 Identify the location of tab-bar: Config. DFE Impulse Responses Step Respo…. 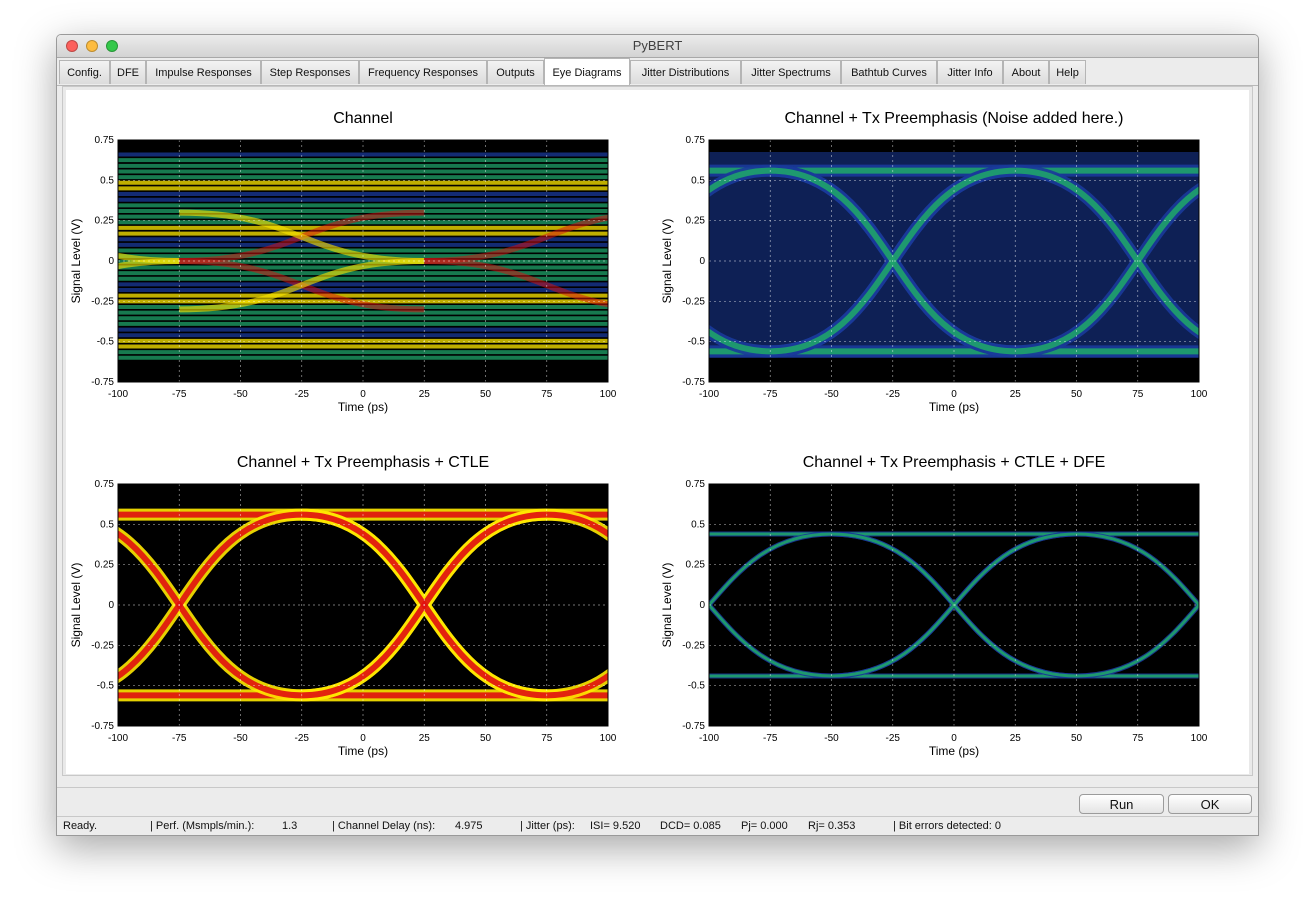
(657, 72).